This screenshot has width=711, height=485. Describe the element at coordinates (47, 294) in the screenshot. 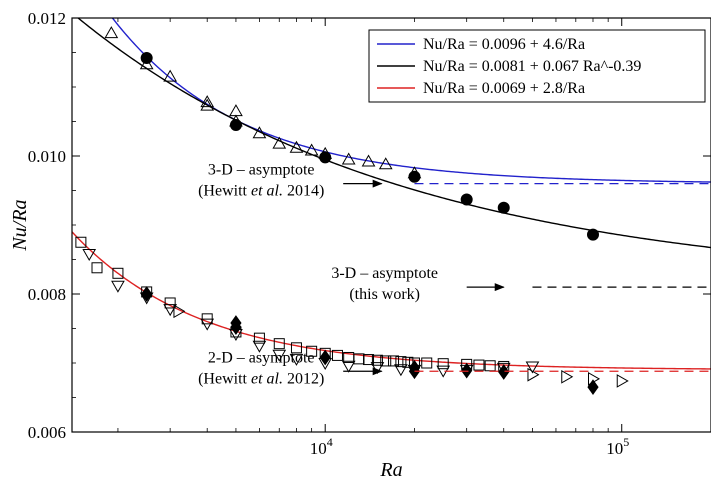

I see `y-tick-label-1: 0.008` at that location.